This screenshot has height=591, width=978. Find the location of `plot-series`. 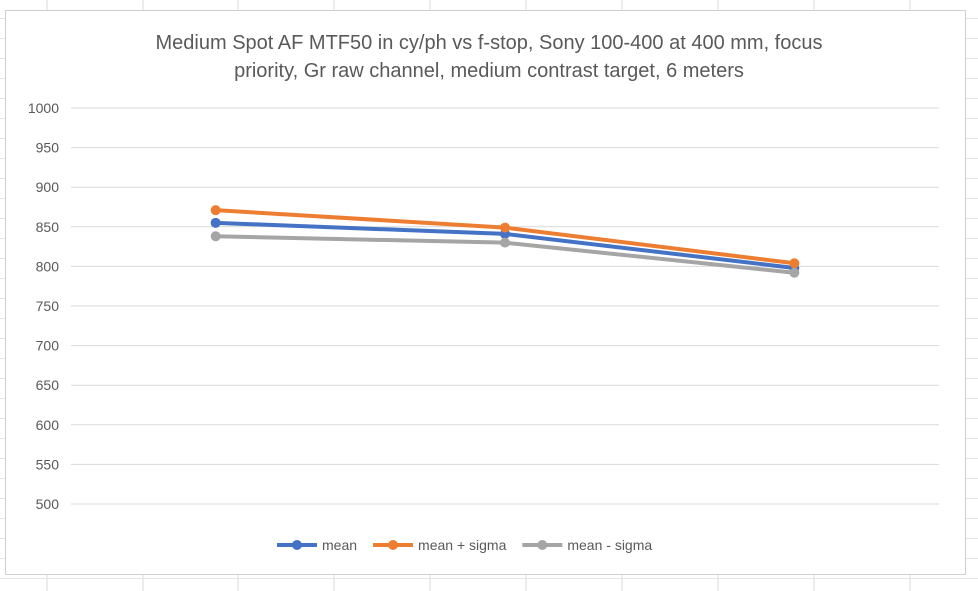

plot-series is located at coordinates (505, 241).